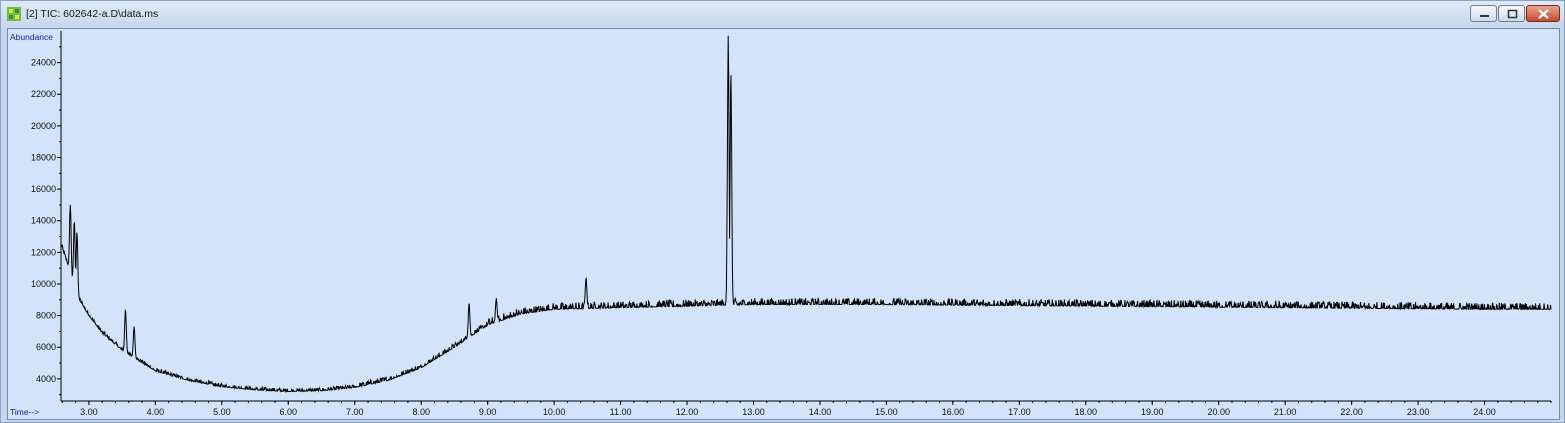 This screenshot has width=1565, height=423. Describe the element at coordinates (92, 14) in the screenshot. I see `window-title: [2] TIC: 602642-a.D\data.ms` at that location.